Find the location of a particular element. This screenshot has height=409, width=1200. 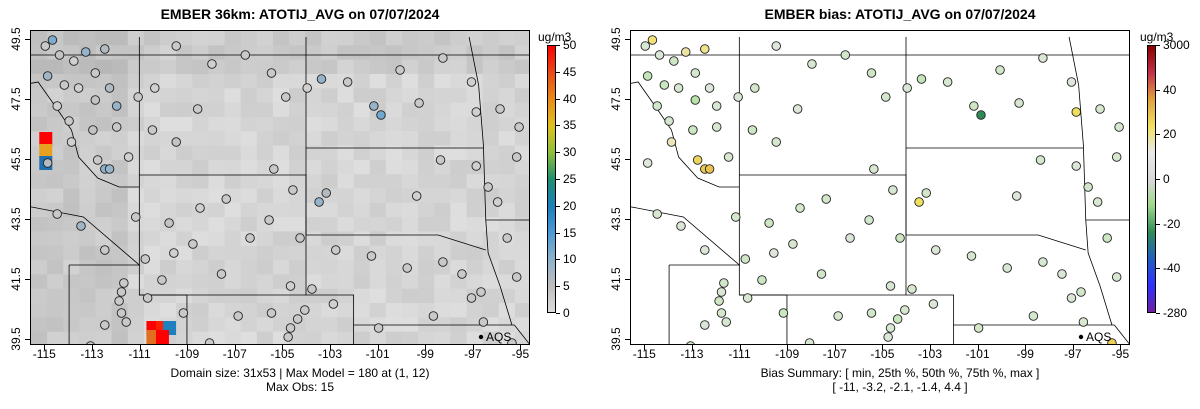

x-tick-label: -103 is located at coordinates (330, 354).